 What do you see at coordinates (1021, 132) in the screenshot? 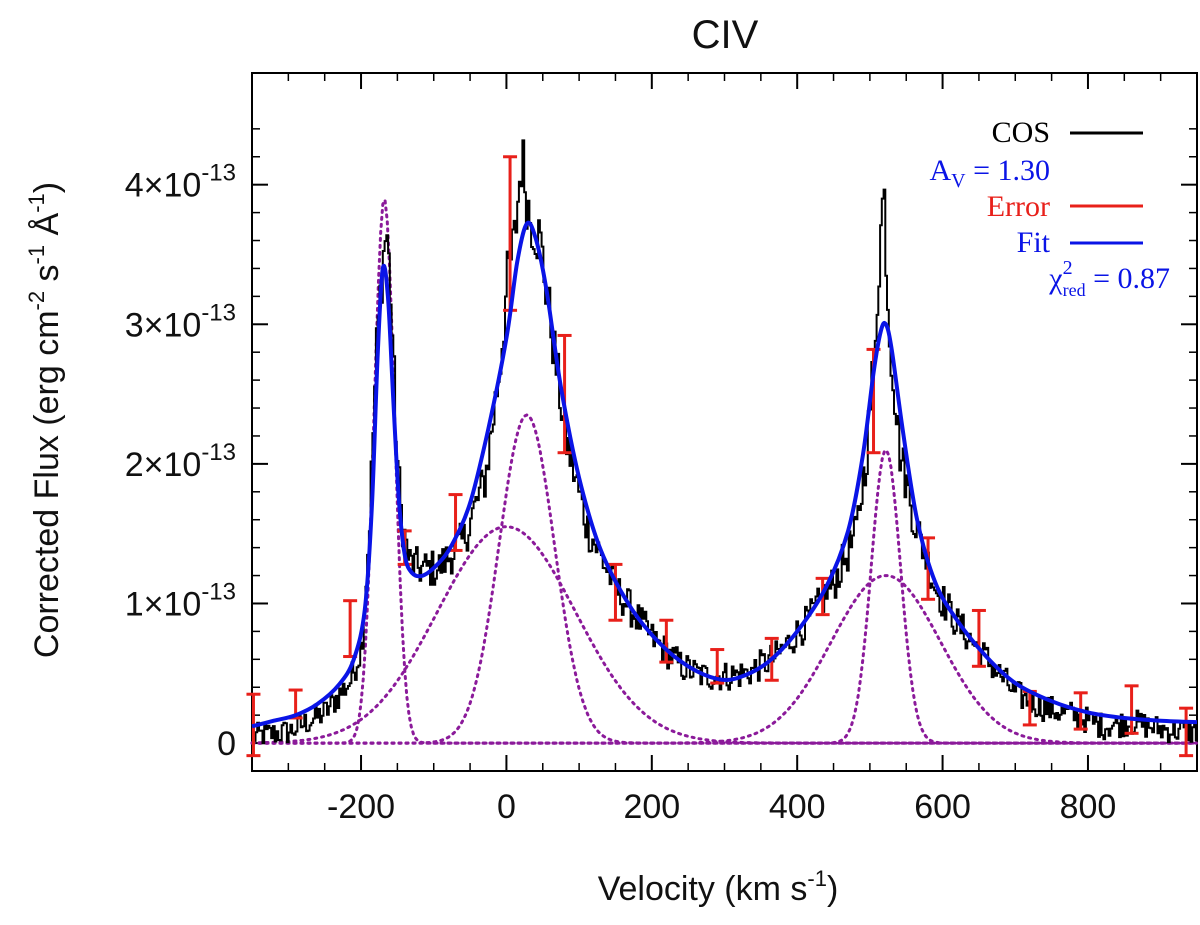
I see `legend-cos-label: COS` at bounding box center [1021, 132].